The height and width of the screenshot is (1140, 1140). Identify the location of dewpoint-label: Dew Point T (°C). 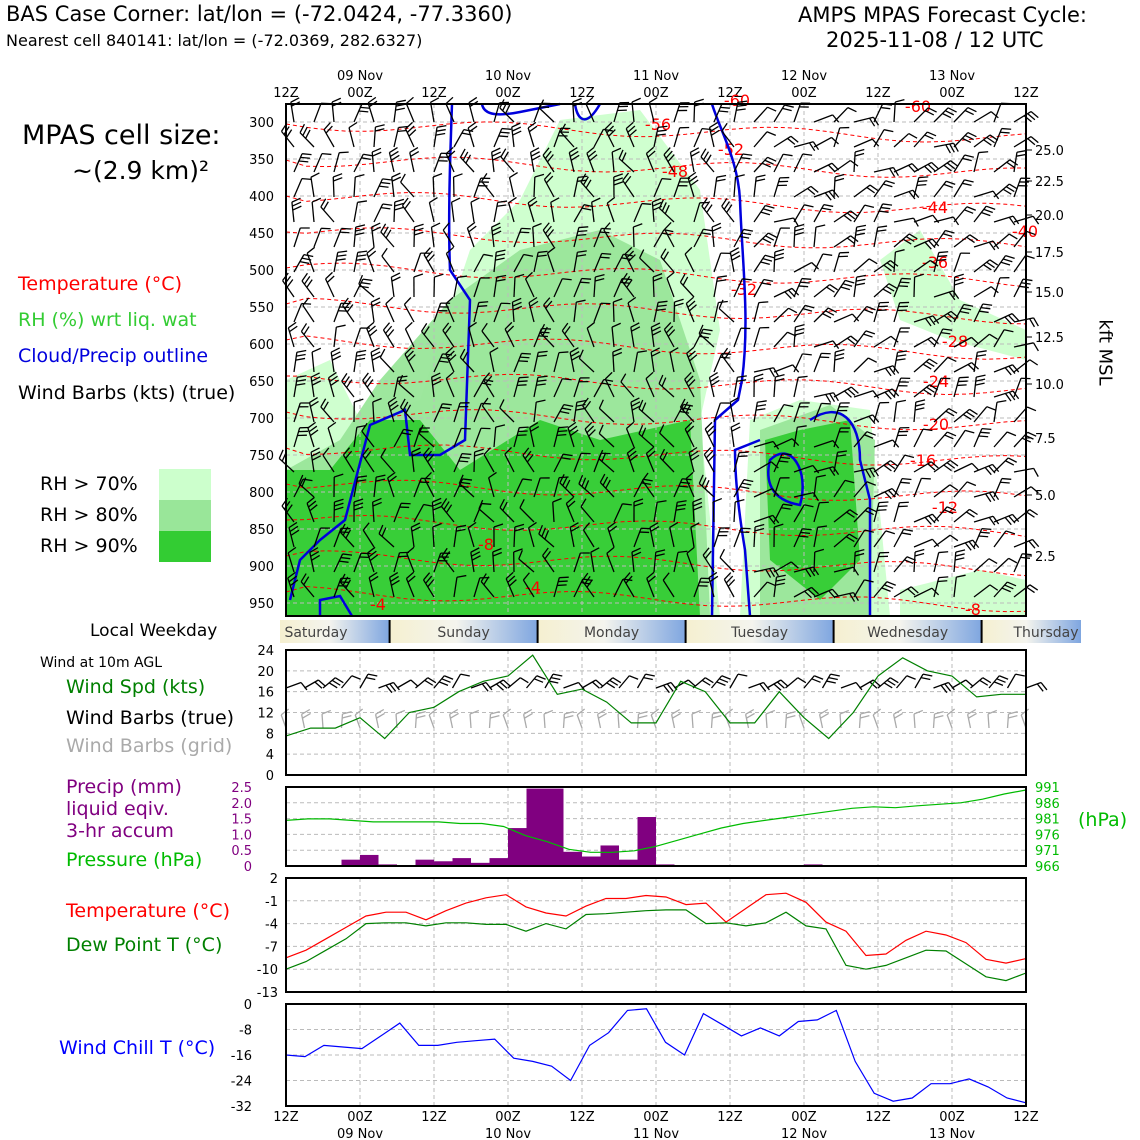
(144, 945).